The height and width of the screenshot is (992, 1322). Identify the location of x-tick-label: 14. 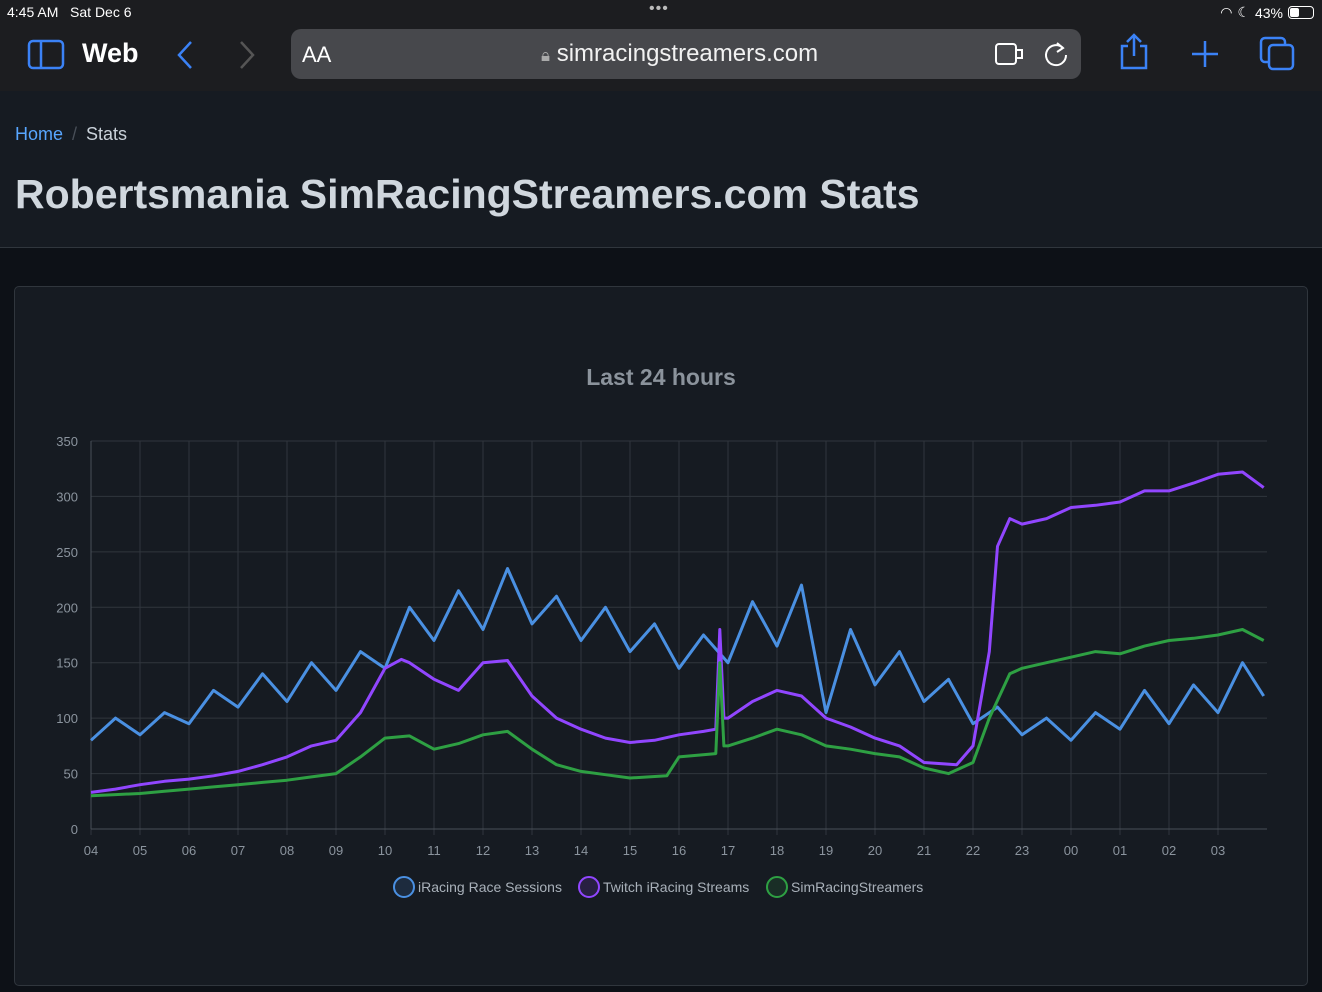
(581, 850).